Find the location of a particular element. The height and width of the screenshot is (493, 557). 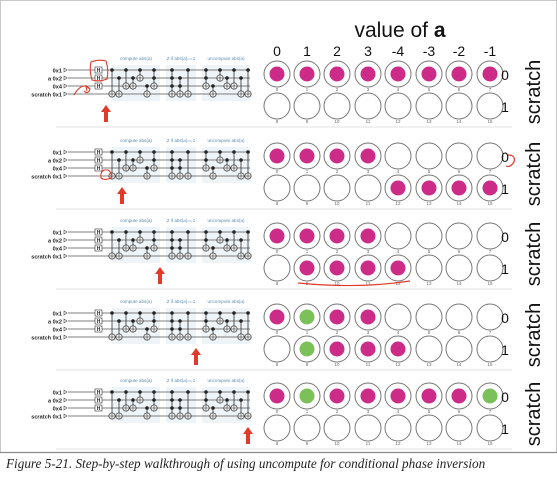

section-label: uncompute abs(a) is located at coordinates (225, 140).